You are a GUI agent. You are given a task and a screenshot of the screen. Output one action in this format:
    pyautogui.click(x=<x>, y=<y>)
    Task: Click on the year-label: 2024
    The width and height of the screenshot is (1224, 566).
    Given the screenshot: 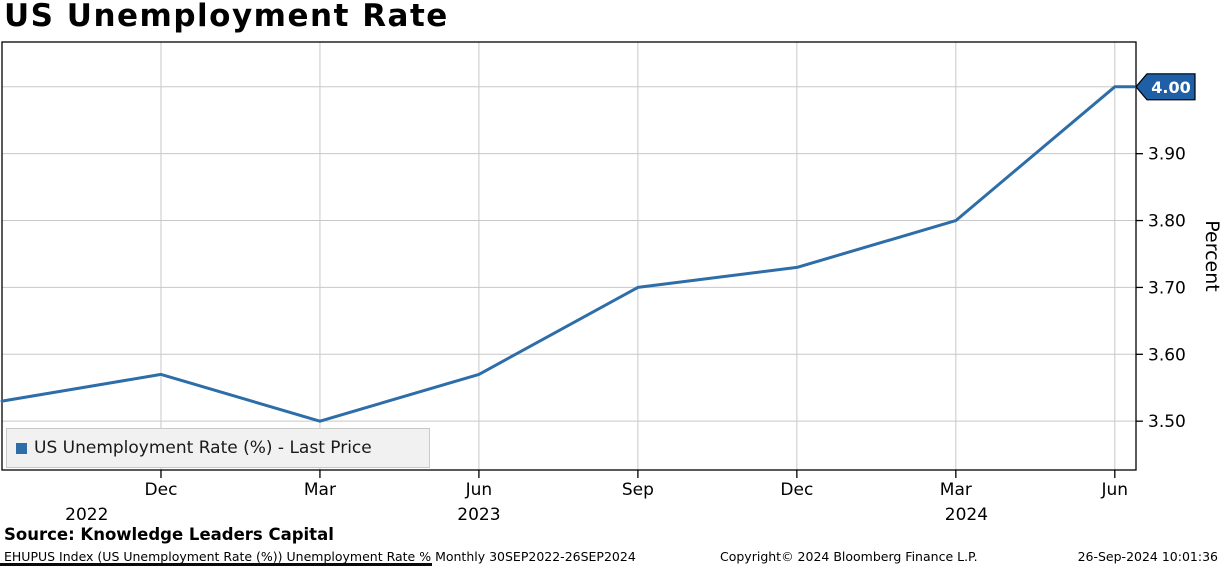 What is the action you would take?
    pyautogui.click(x=966, y=515)
    